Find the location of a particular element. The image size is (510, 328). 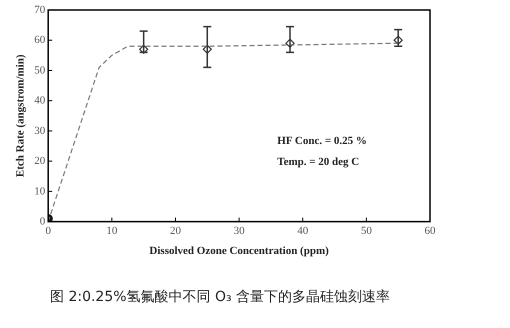

annotation: HF Conc. = 0.25 % is located at coordinates (322, 141).